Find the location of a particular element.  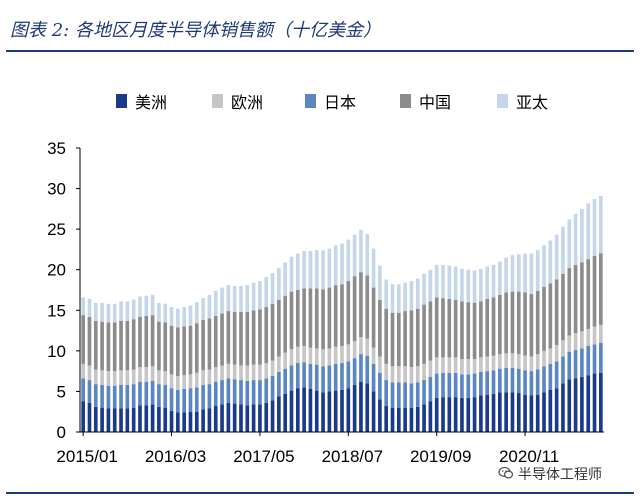

x-tick-label: 2019/09 is located at coordinates (440, 456).